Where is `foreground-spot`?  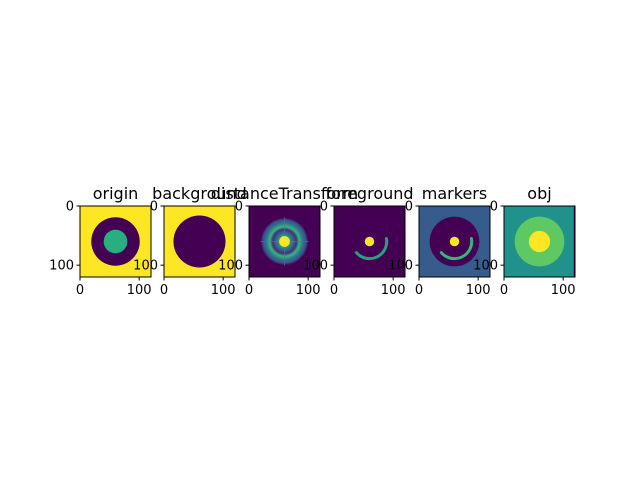 foreground-spot is located at coordinates (369, 241).